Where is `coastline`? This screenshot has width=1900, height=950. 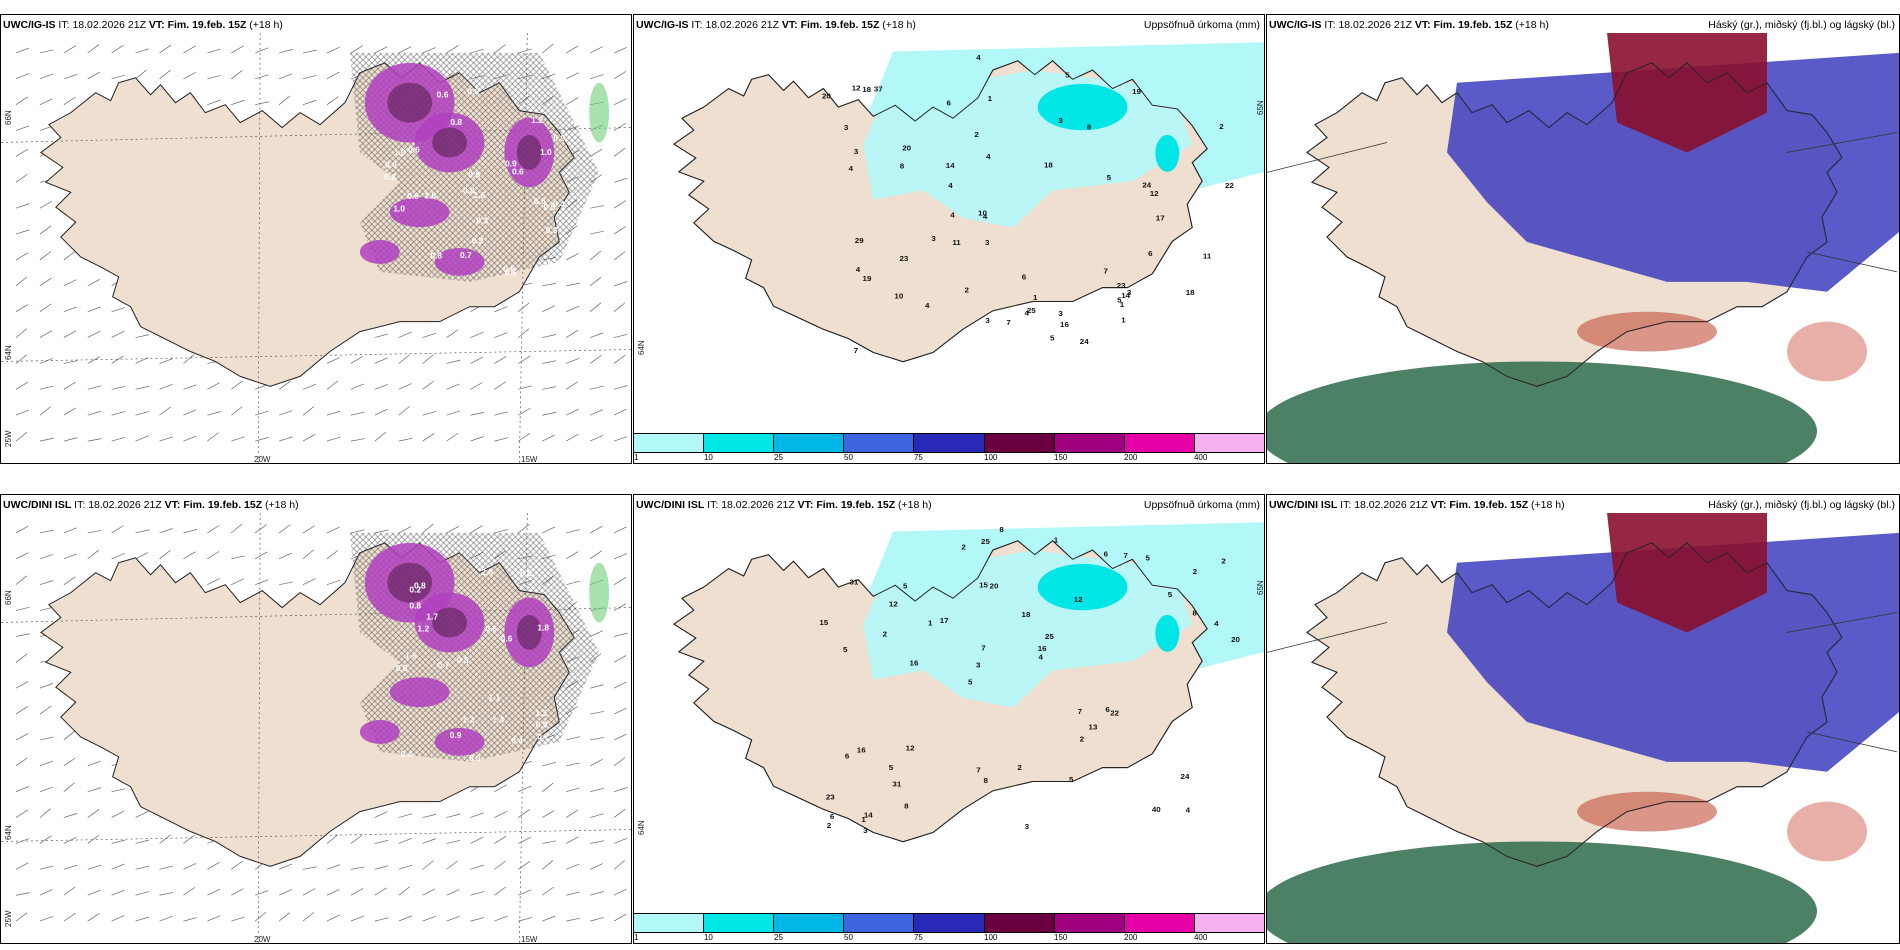
coastline is located at coordinates (1574, 704).